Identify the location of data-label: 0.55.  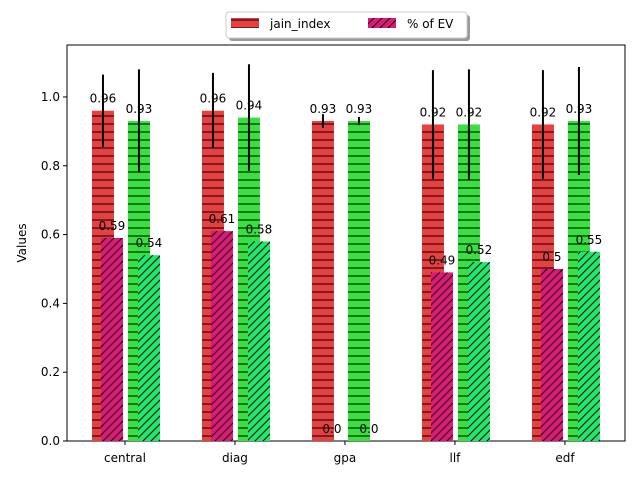
(589, 240).